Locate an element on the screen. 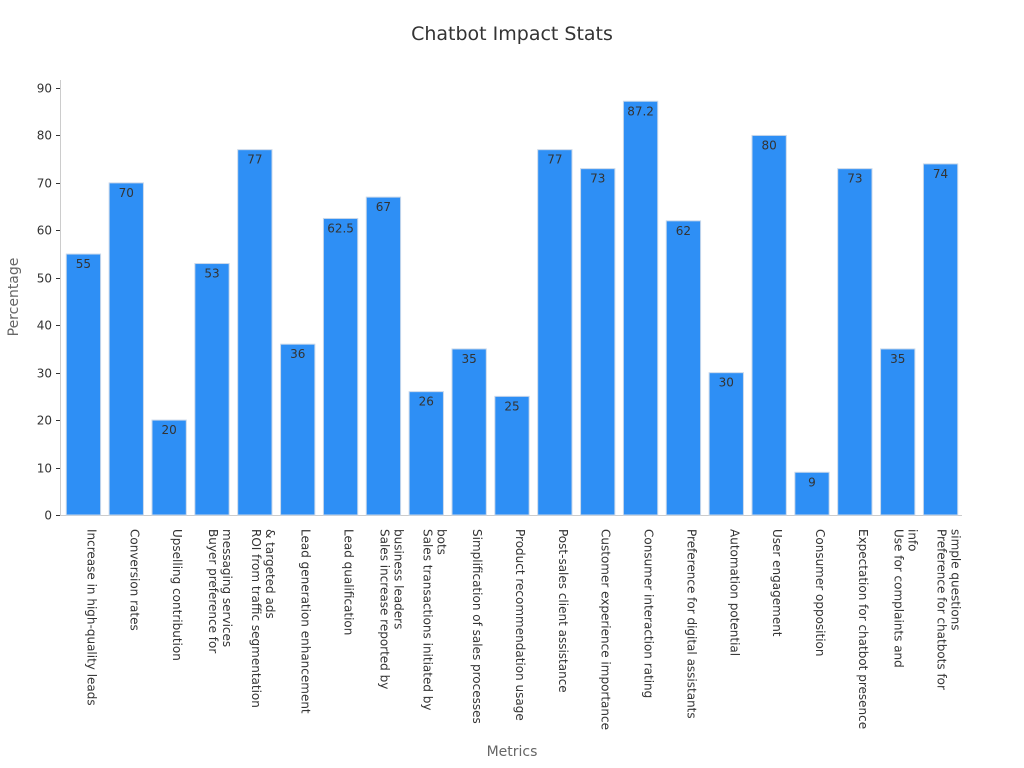 Image resolution: width=1024 pixels, height=768 pixels. y-tick-label: 70 is located at coordinates (44, 184).